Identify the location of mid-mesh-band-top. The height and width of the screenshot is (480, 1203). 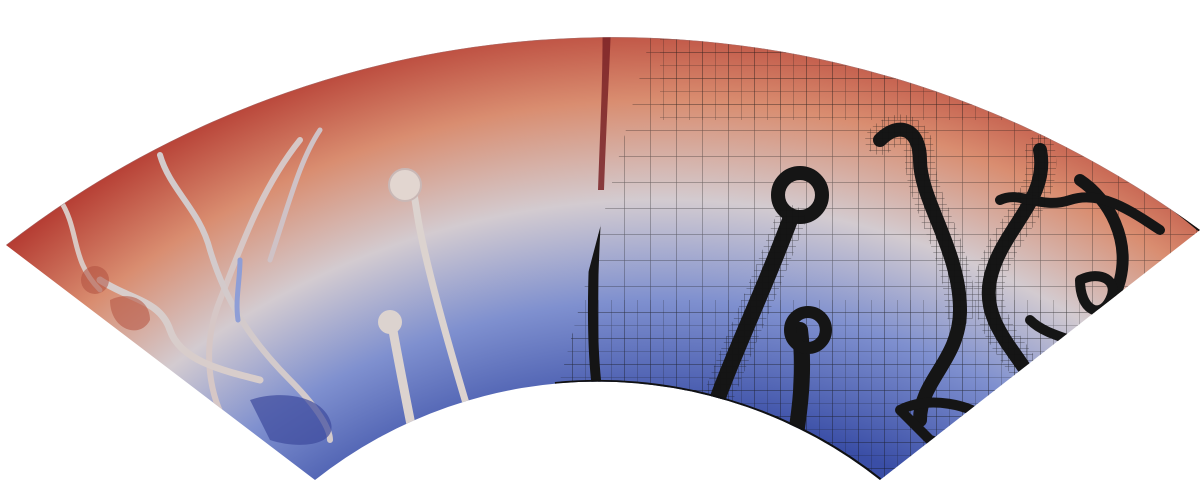
(860, 78).